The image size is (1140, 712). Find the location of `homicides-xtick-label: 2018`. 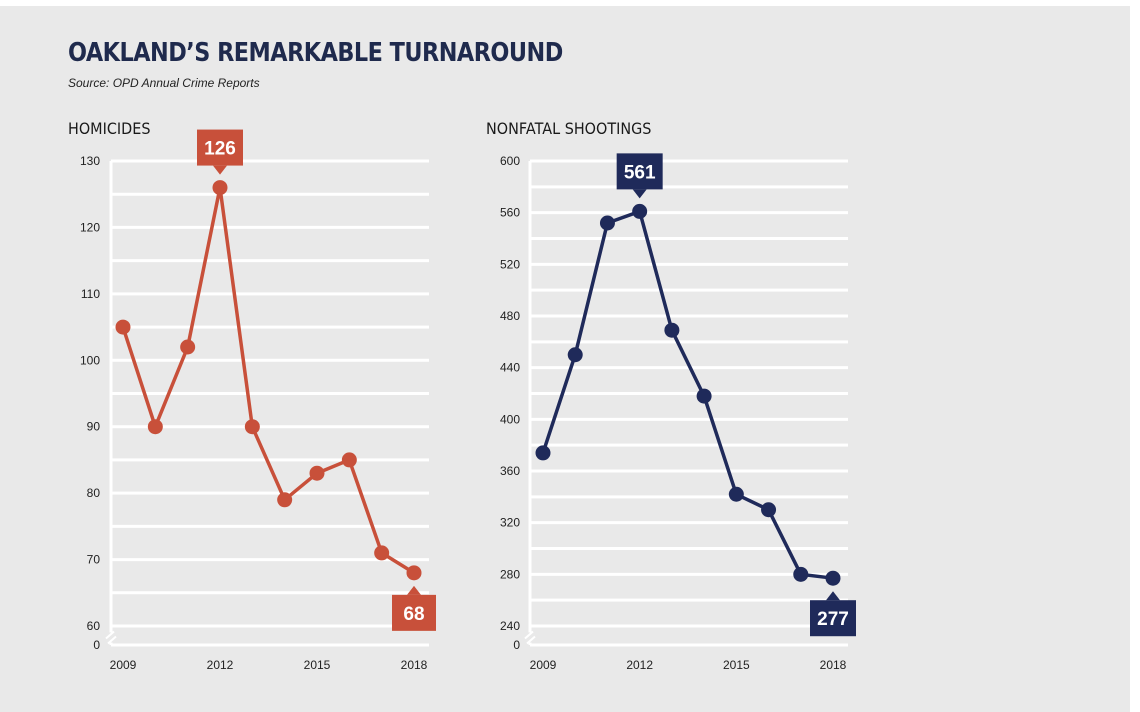

homicides-xtick-label: 2018 is located at coordinates (414, 665).